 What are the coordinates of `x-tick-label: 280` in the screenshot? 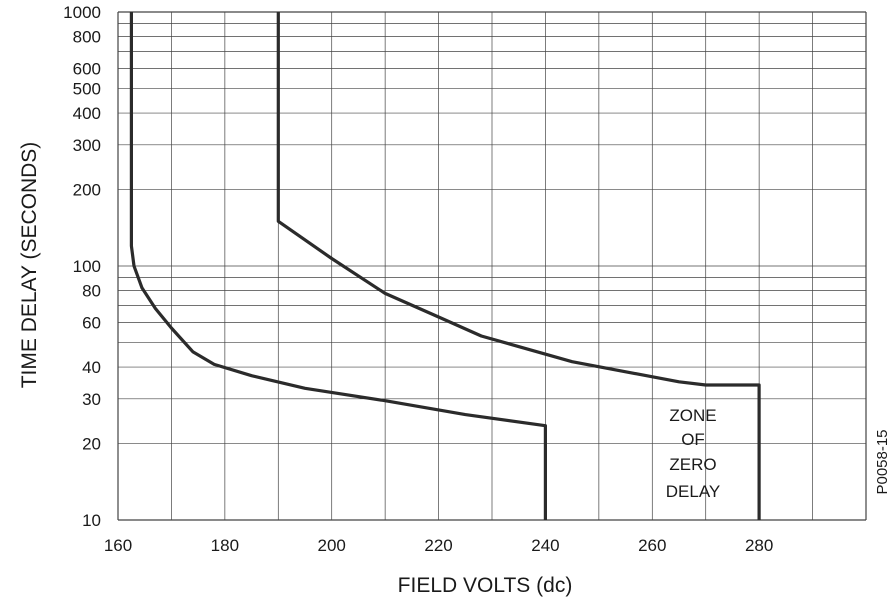 It's located at (759, 545).